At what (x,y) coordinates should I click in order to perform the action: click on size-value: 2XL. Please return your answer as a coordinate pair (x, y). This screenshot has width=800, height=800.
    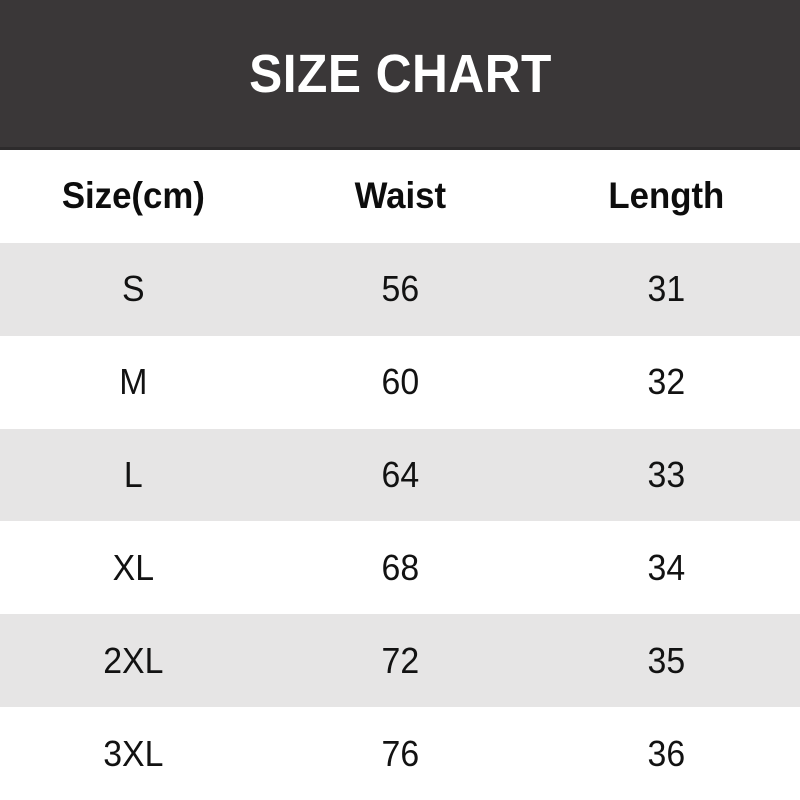
    Looking at the image, I should click on (133, 660).